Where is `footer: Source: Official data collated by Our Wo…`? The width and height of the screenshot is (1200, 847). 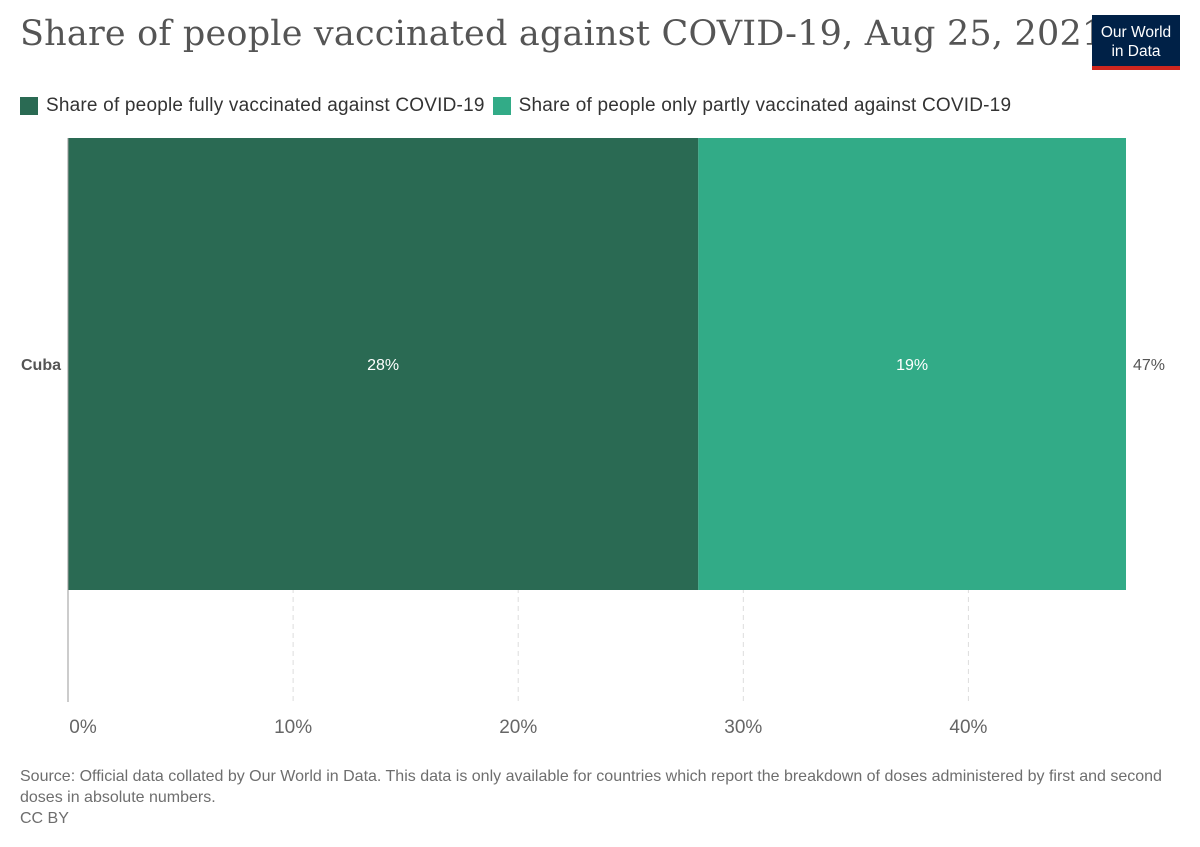 footer: Source: Official data collated by Our Wo… is located at coordinates (600, 797).